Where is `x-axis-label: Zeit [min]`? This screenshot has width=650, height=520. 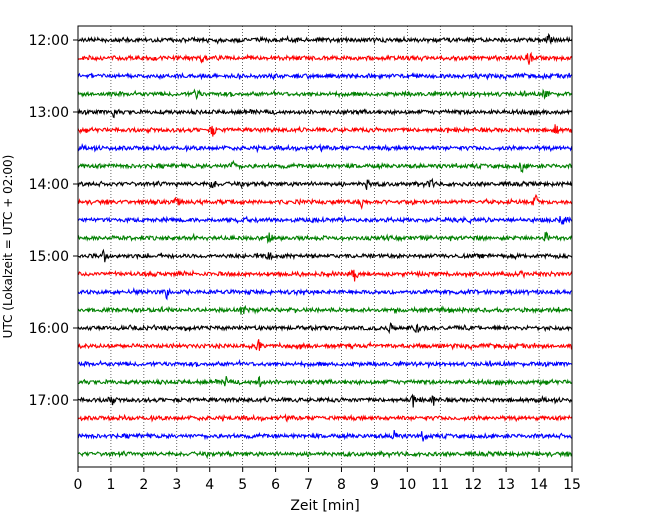
x-axis-label: Zeit [min] is located at coordinates (324, 506).